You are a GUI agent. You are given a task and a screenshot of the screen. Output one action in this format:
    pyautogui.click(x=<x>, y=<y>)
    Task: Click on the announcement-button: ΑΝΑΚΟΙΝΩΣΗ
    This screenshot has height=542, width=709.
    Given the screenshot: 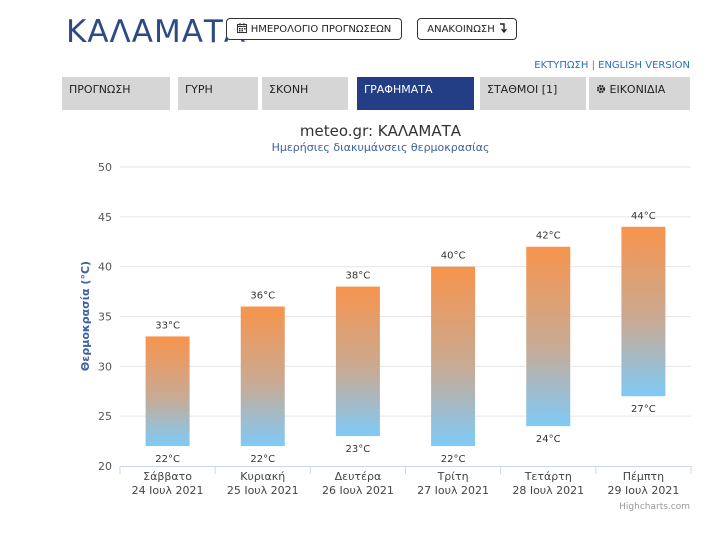 What is the action you would take?
    pyautogui.click(x=467, y=29)
    